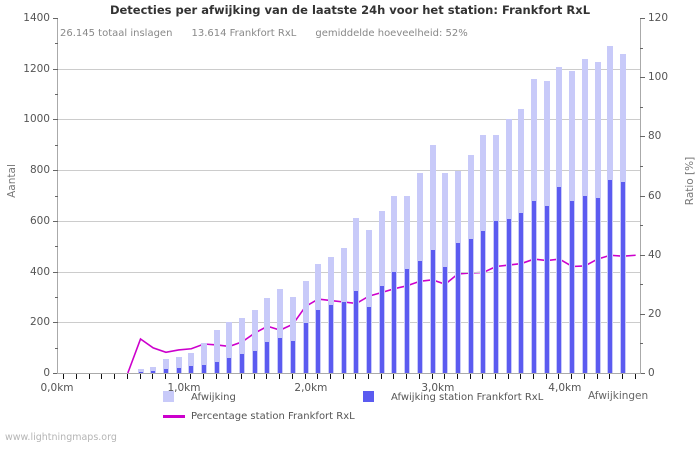 The height and width of the screenshot is (450, 700). What do you see at coordinates (340, 386) in the screenshot?
I see `x-axis-ticks: 0,0km 1,0km 2,0km 3,0km 4,0km` at bounding box center [340, 386].